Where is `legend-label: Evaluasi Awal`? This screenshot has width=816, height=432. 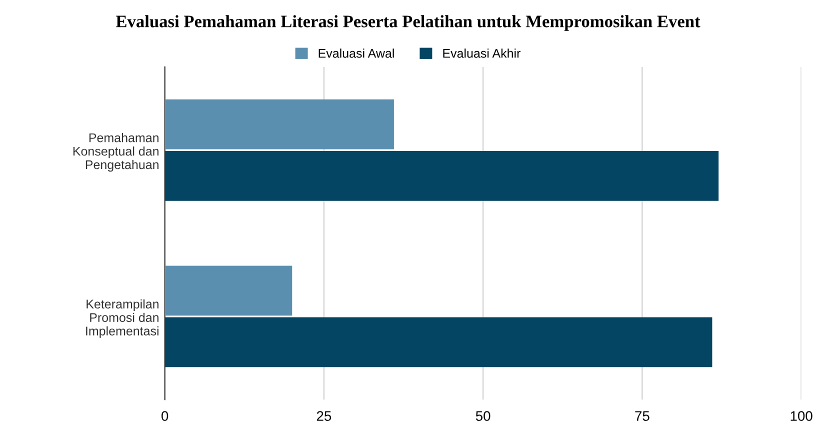
legend-label: Evaluasi Awal is located at coordinates (356, 53).